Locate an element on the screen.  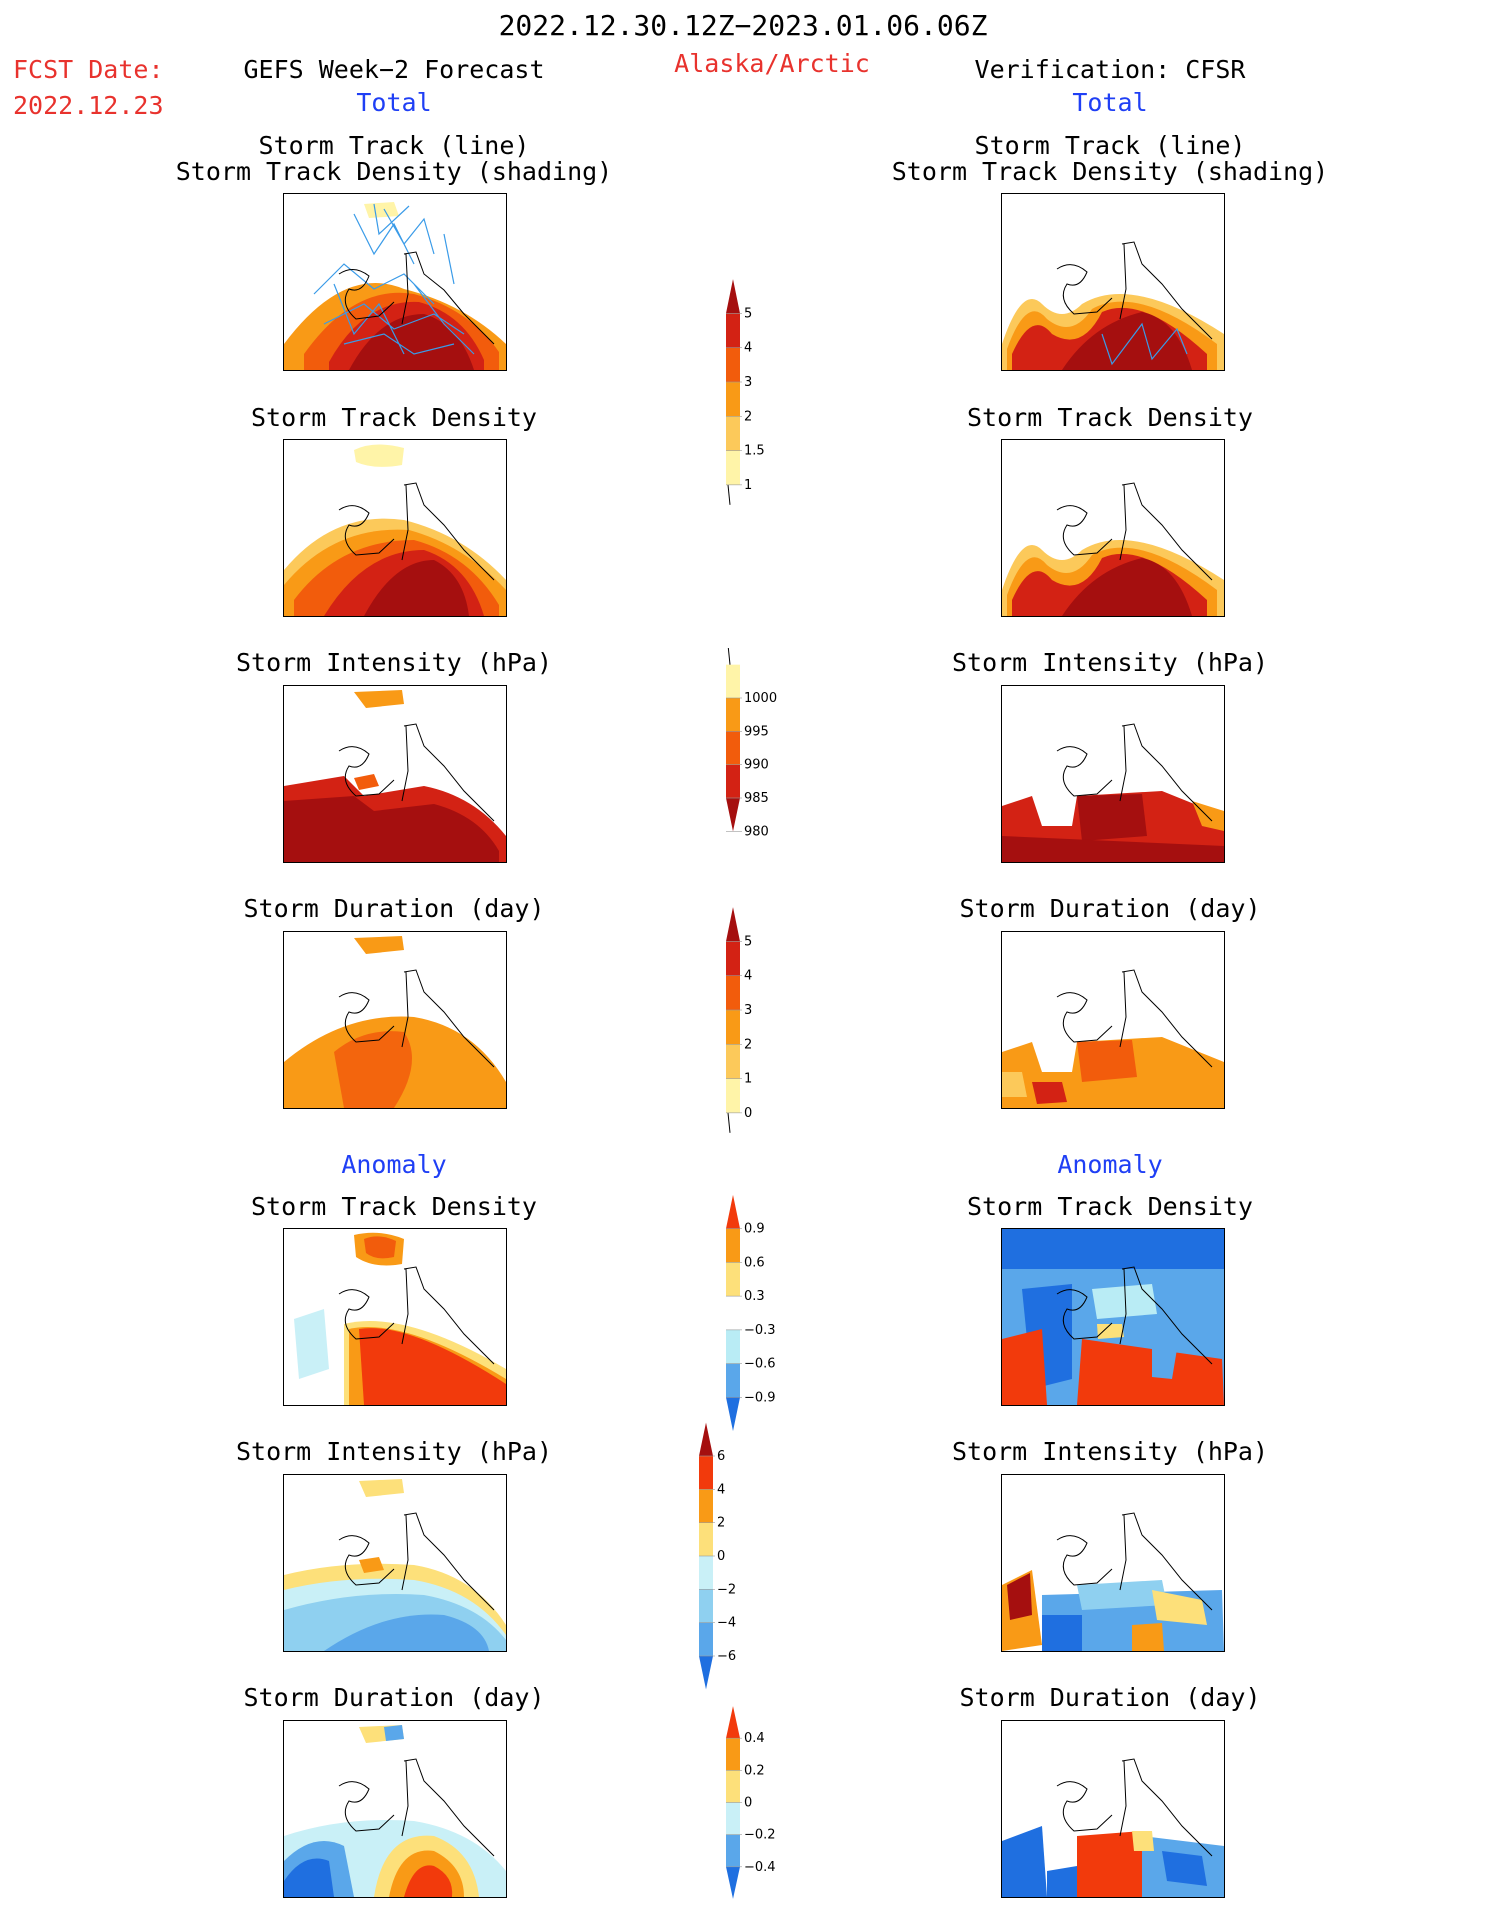
colorbar-tick-label: −0.3 is located at coordinates (760, 1330).